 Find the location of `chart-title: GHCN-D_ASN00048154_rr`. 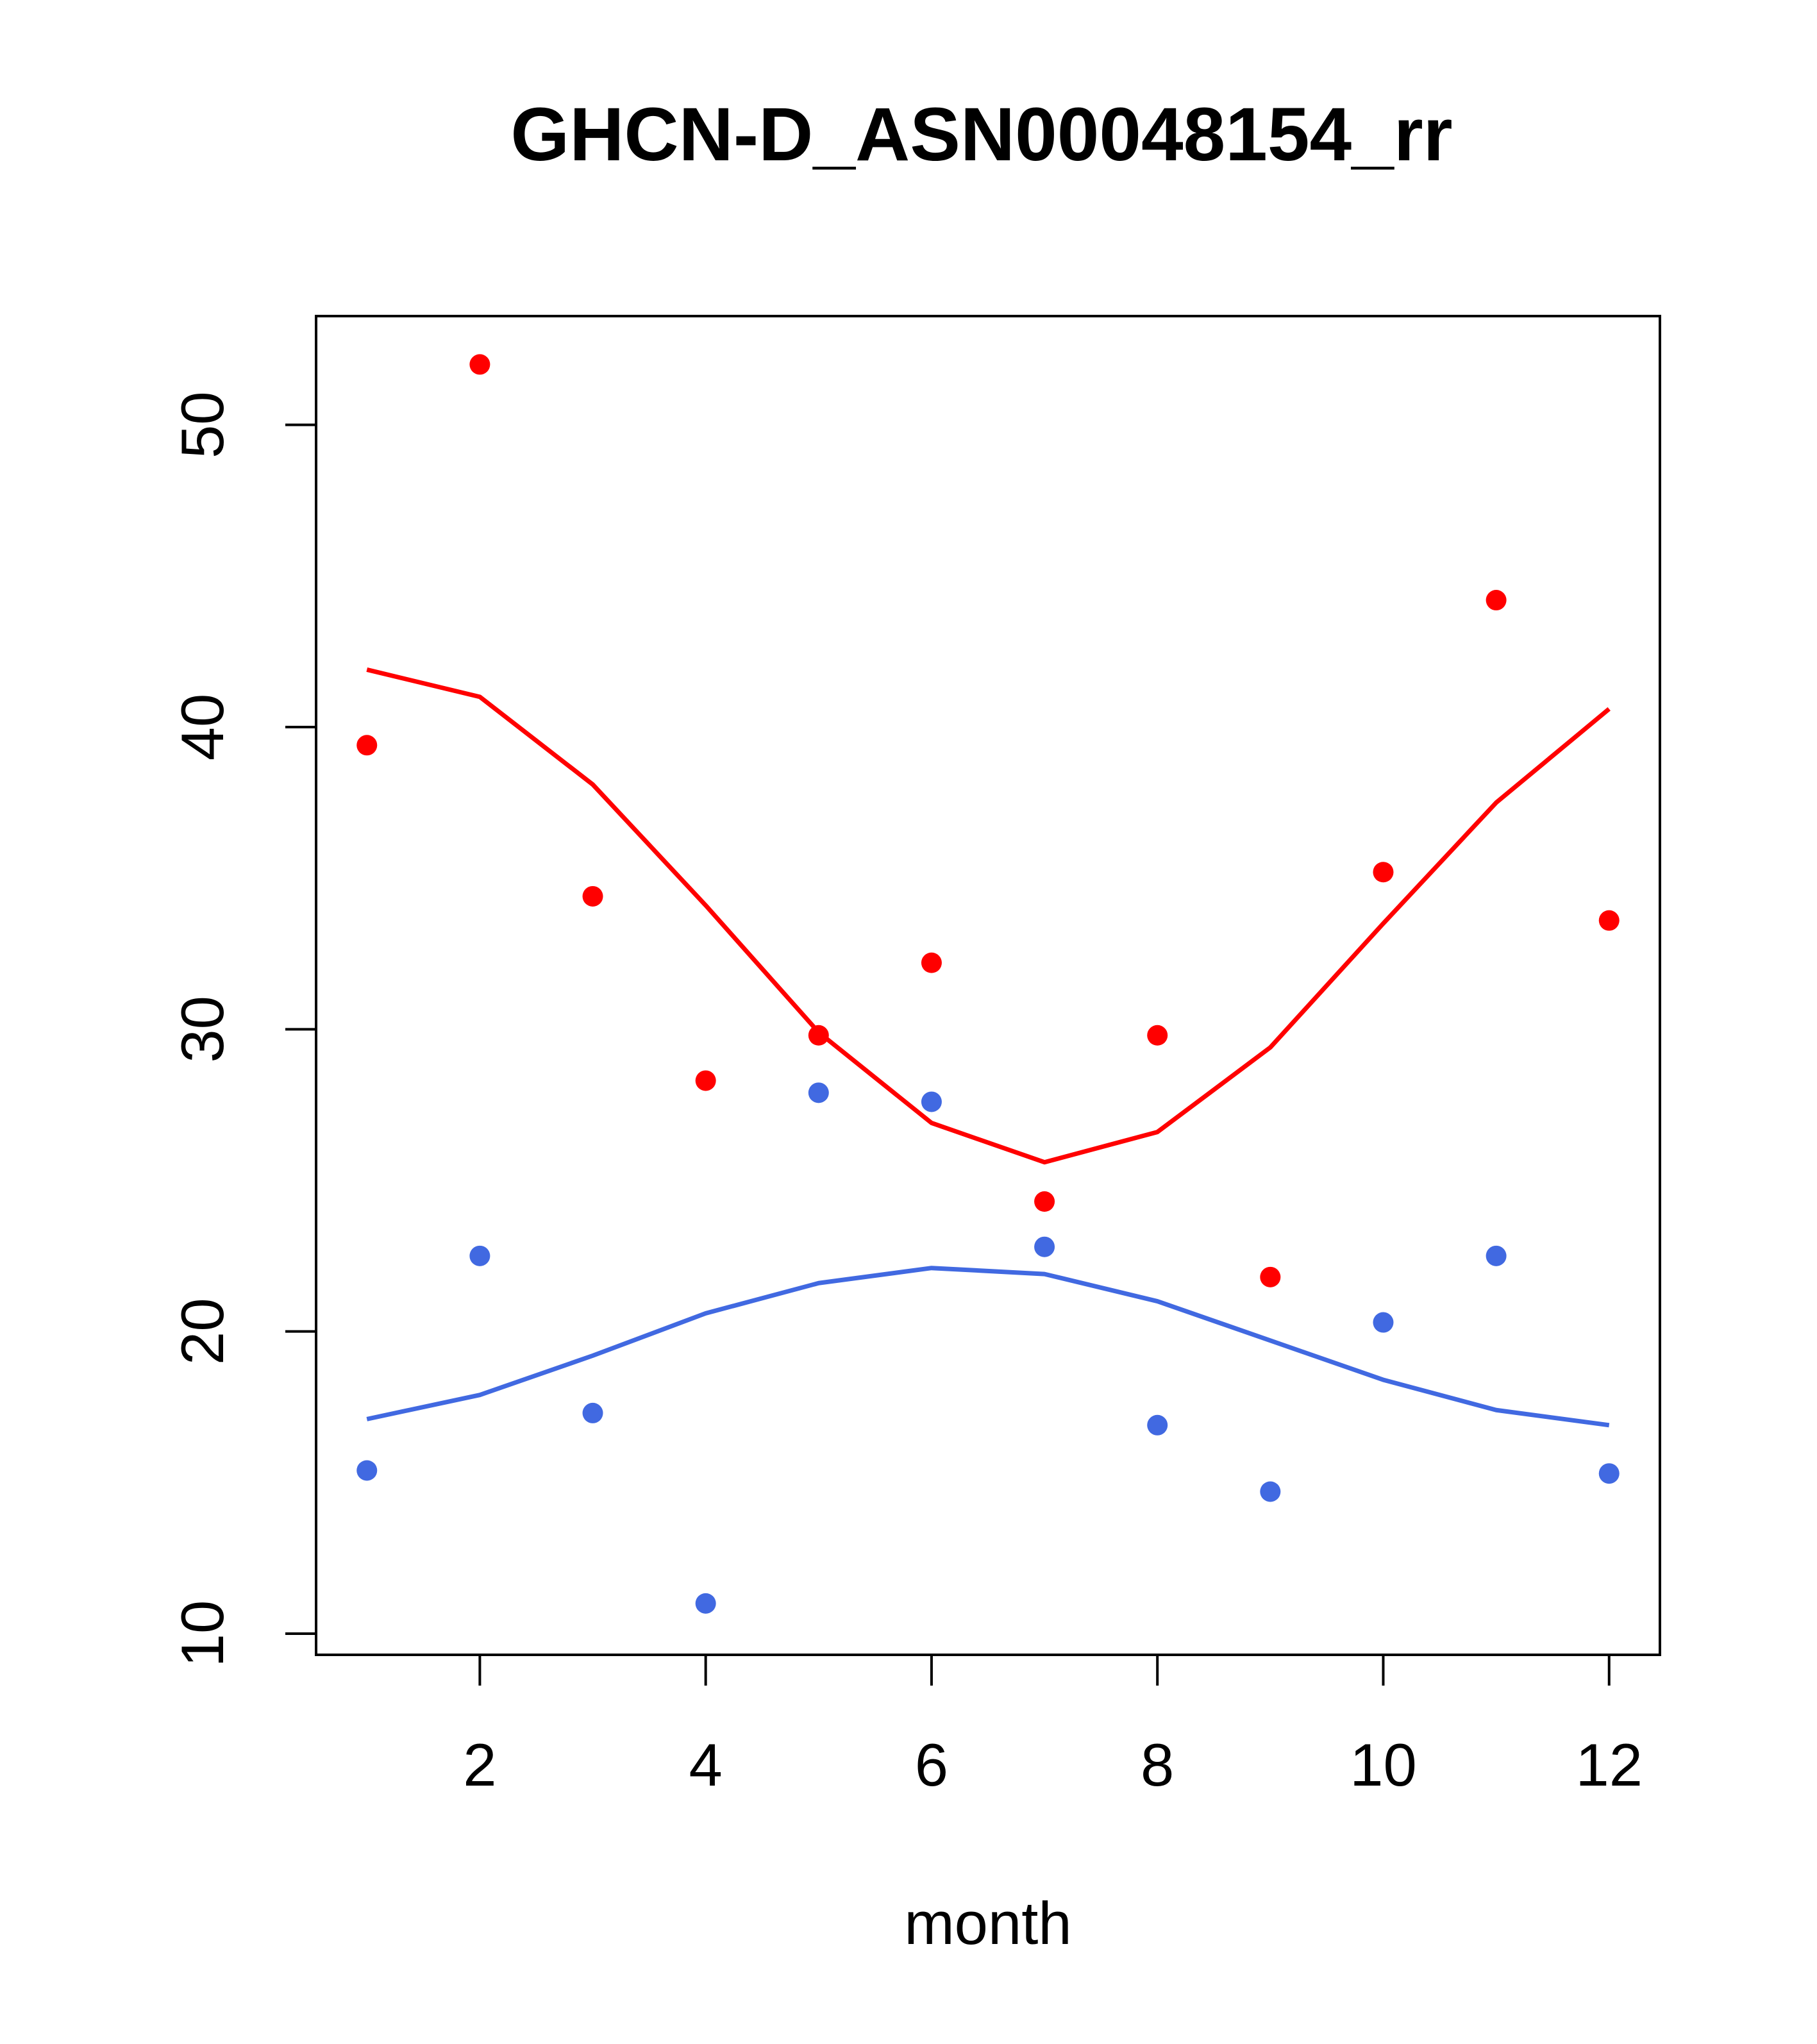

chart-title: GHCN-D_ASN00048154_rr is located at coordinates (981, 134).